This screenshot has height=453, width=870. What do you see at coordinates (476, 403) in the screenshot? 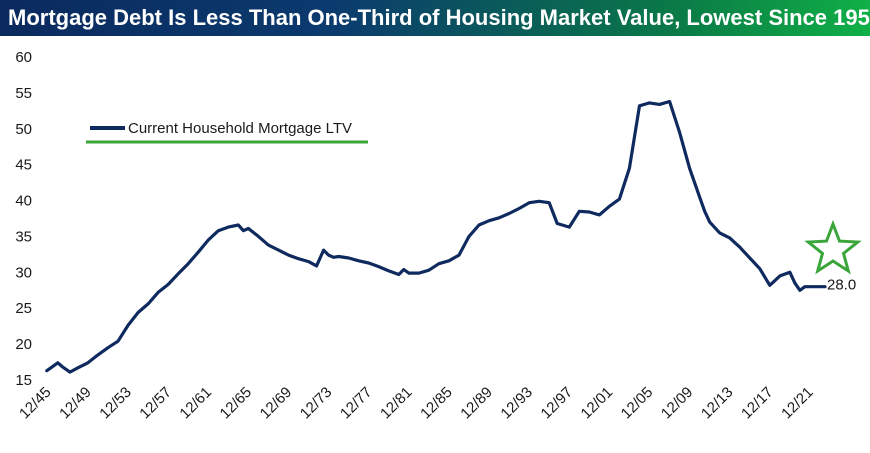
I see `x-tick-label: 12/89` at bounding box center [476, 403].